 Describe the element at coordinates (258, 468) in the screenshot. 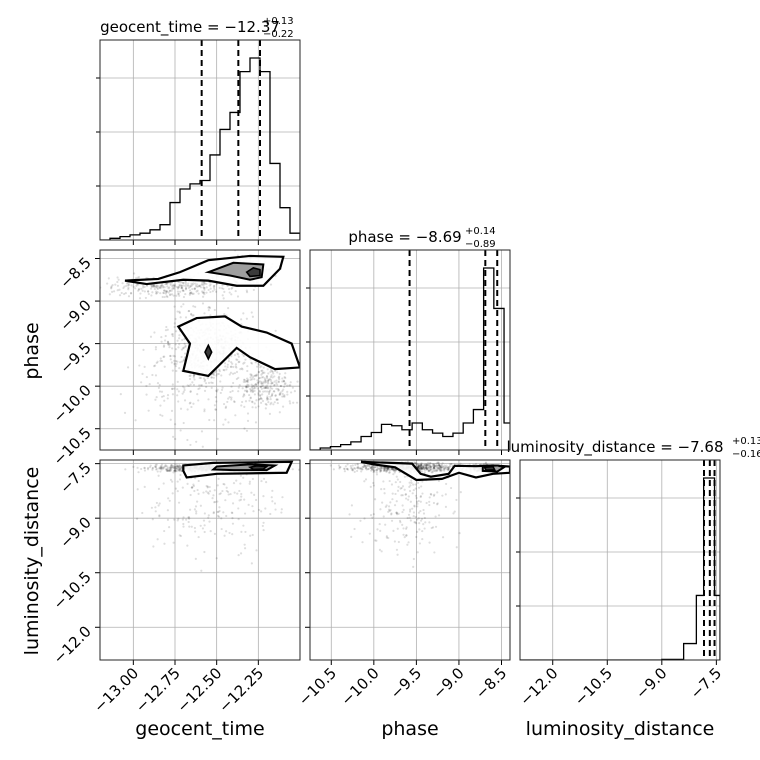

I see `contour-inner` at that location.